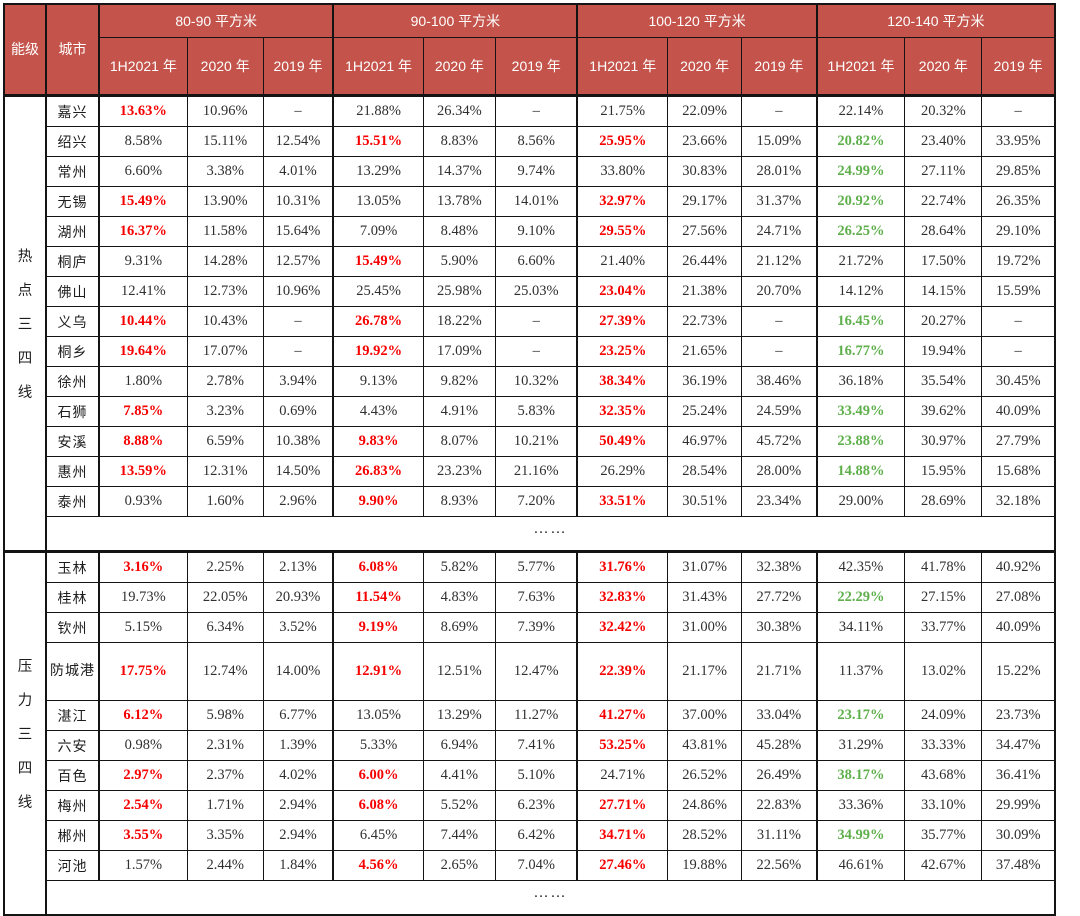 The image size is (1080, 916). I want to click on sub-column-header: 2020 年, so click(459, 66).